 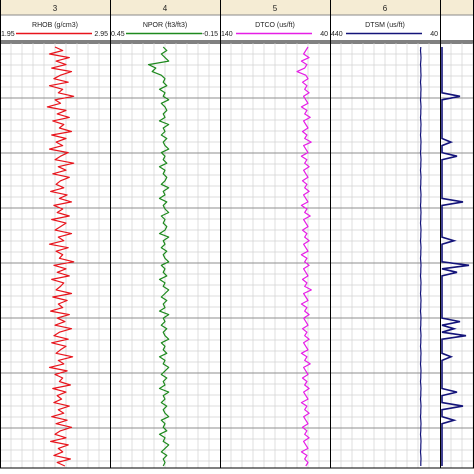 What do you see at coordinates (210, 34) in the screenshot?
I see `track-scale-right: -0.15` at bounding box center [210, 34].